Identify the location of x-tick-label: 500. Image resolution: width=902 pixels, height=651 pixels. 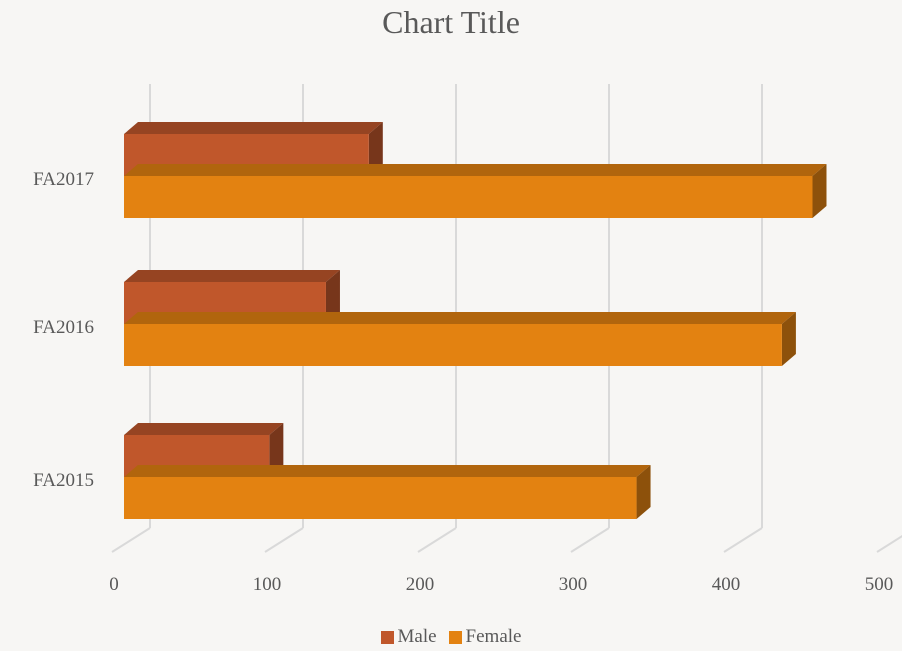
(879, 584).